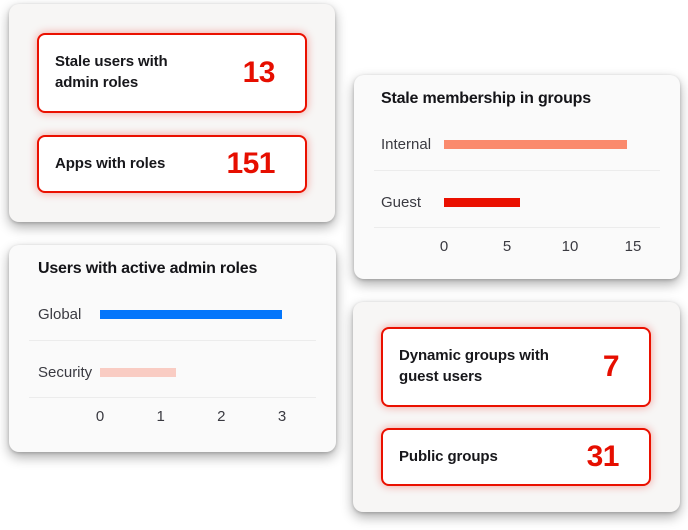 The image size is (688, 530). Describe the element at coordinates (60, 314) in the screenshot. I see `bar-category-label: Global` at that location.